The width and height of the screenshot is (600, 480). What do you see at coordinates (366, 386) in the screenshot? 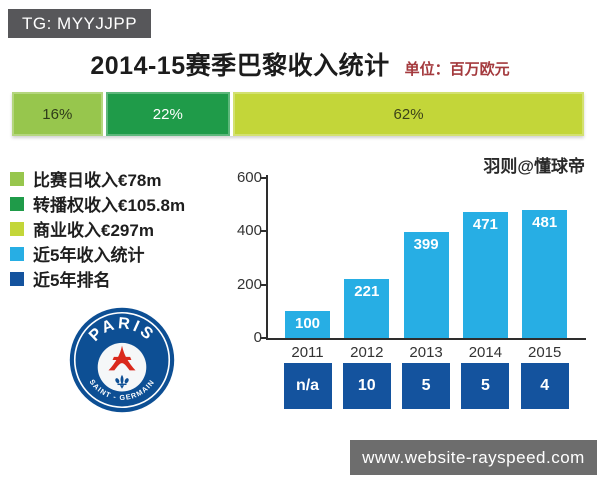
I see `rank-box-2012: 10` at bounding box center [366, 386].